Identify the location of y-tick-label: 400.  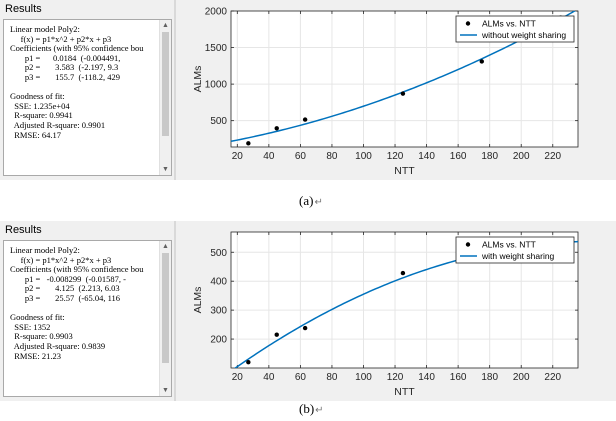
(218, 282).